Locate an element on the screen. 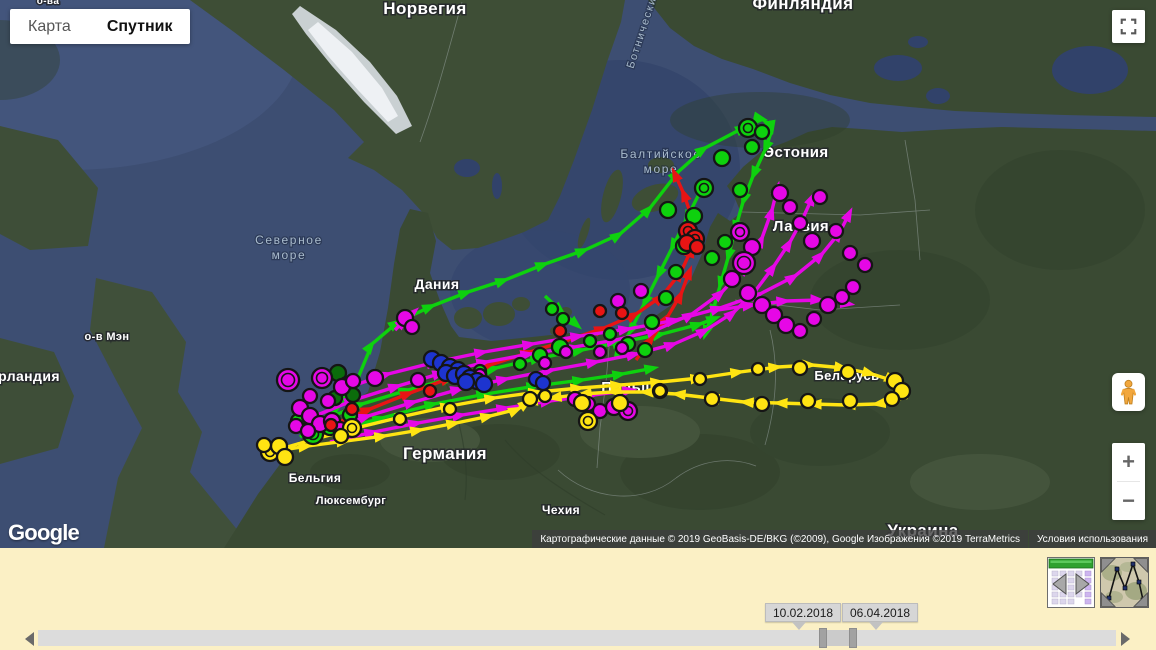 The width and height of the screenshot is (1156, 650). range-start-date-tooltip: 10.02.2018 is located at coordinates (803, 612).